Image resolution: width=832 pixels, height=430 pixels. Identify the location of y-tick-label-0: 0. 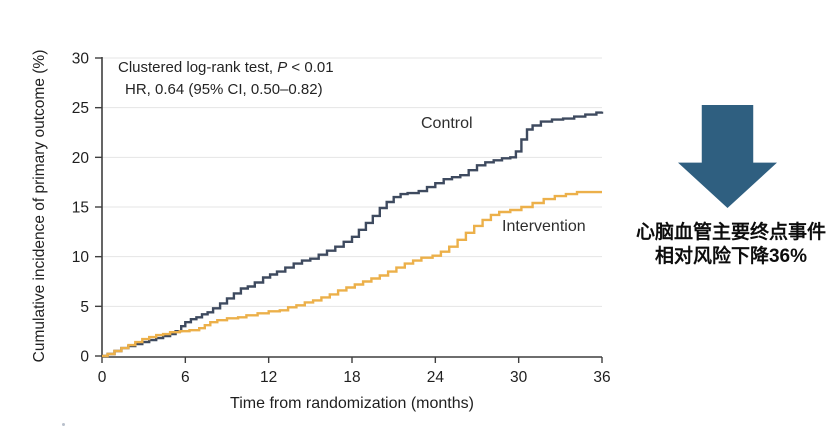
(84, 357).